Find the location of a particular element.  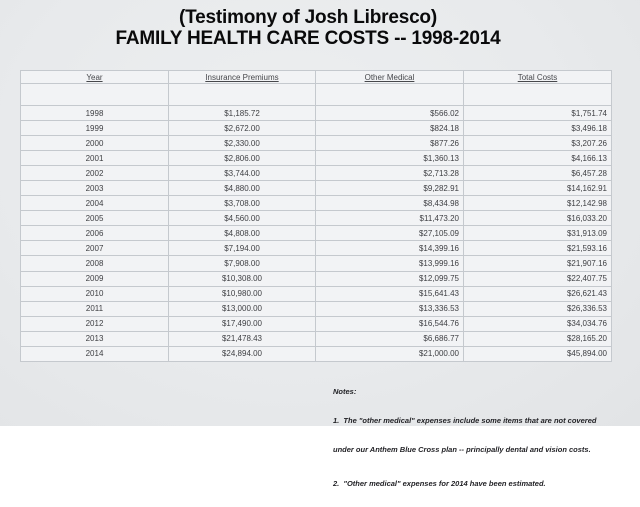

table-row: 2013 $21,478.43 $6,686.77 $28,165.20 is located at coordinates (316, 338).